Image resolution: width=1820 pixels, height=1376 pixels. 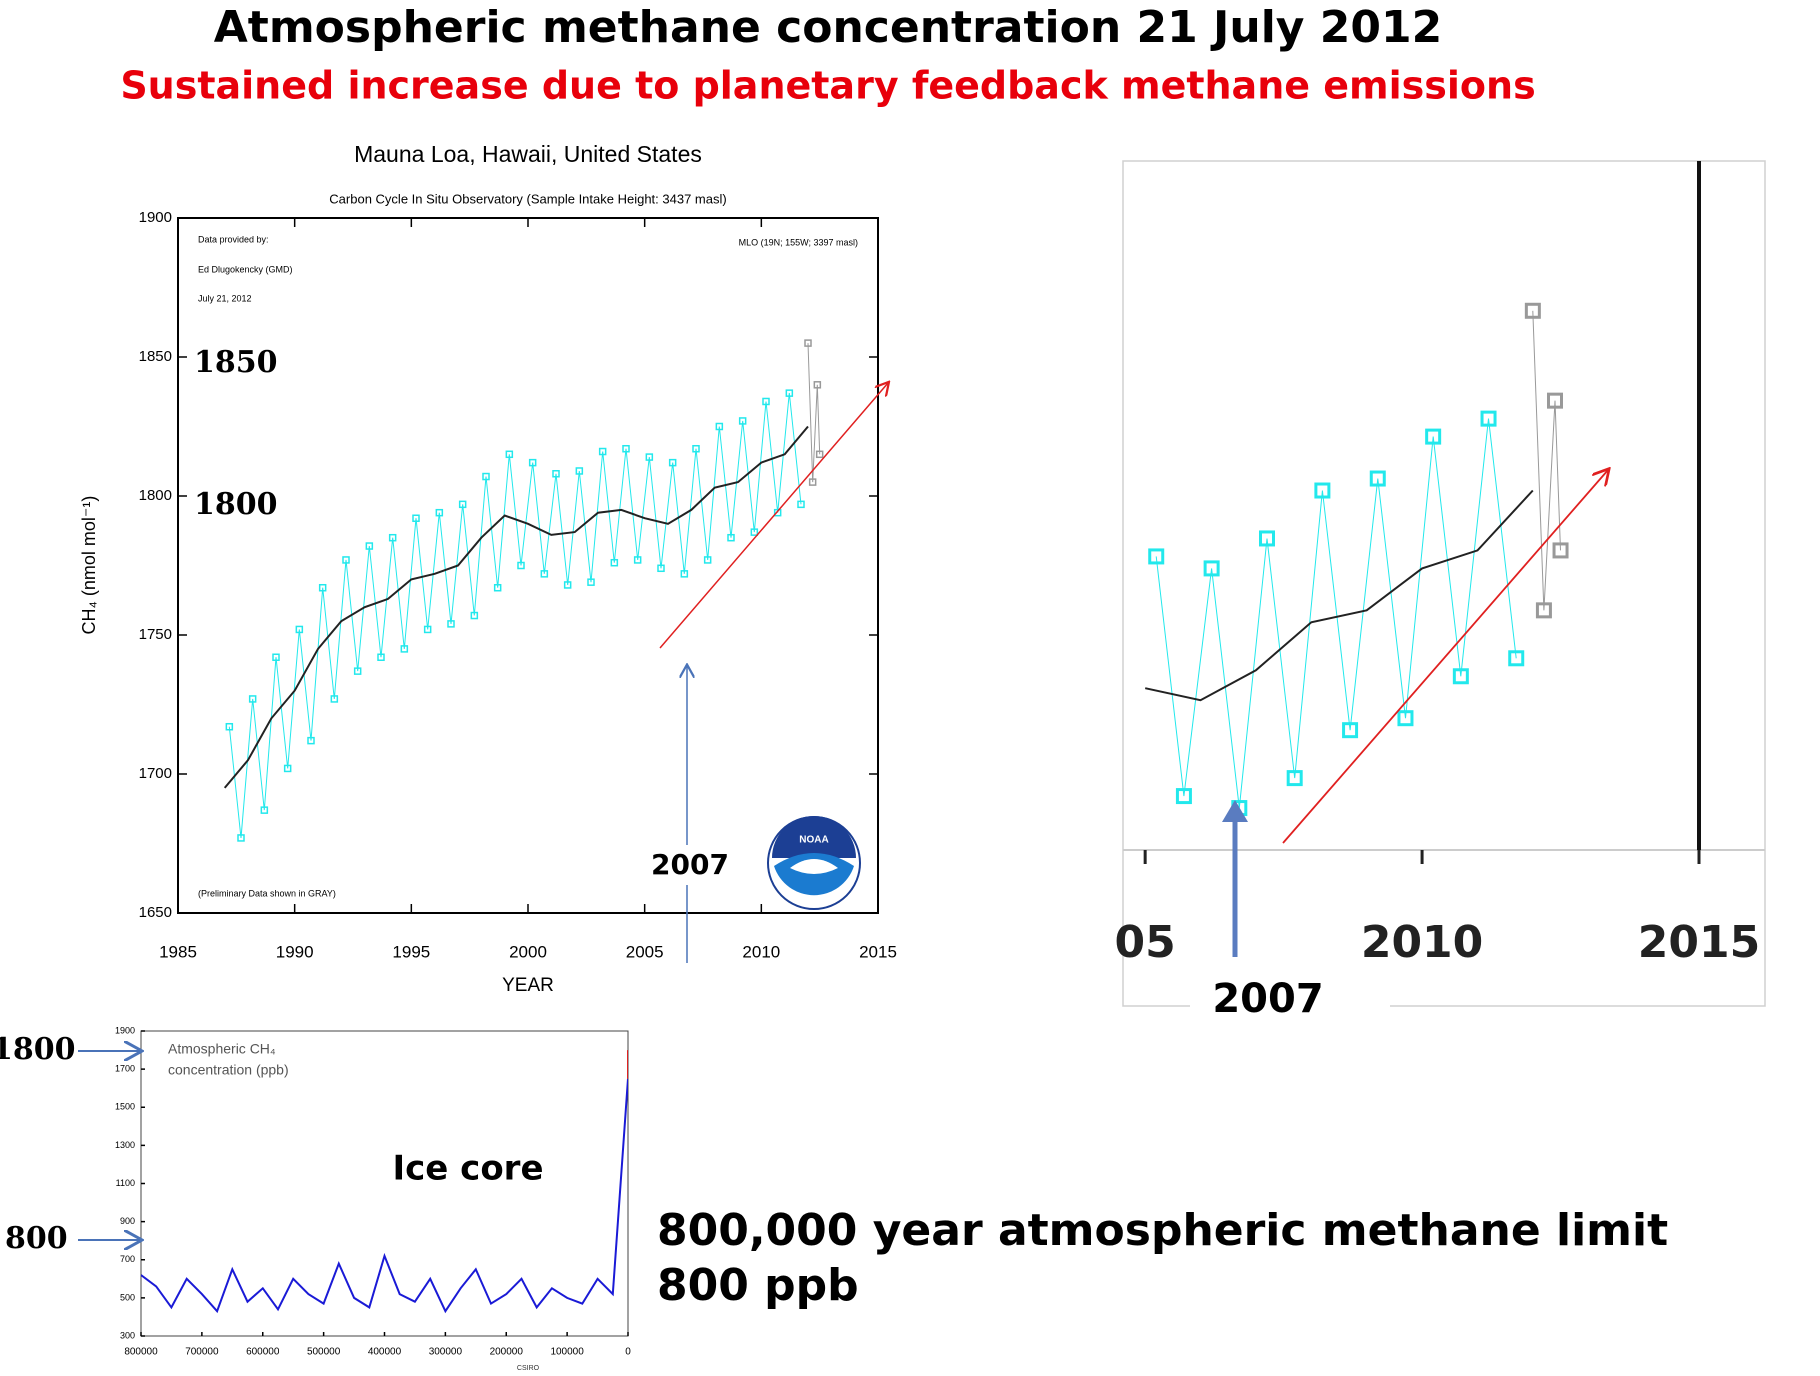 I want to click on note: (Preliminary Data shown in GRAY), so click(x=267, y=893).